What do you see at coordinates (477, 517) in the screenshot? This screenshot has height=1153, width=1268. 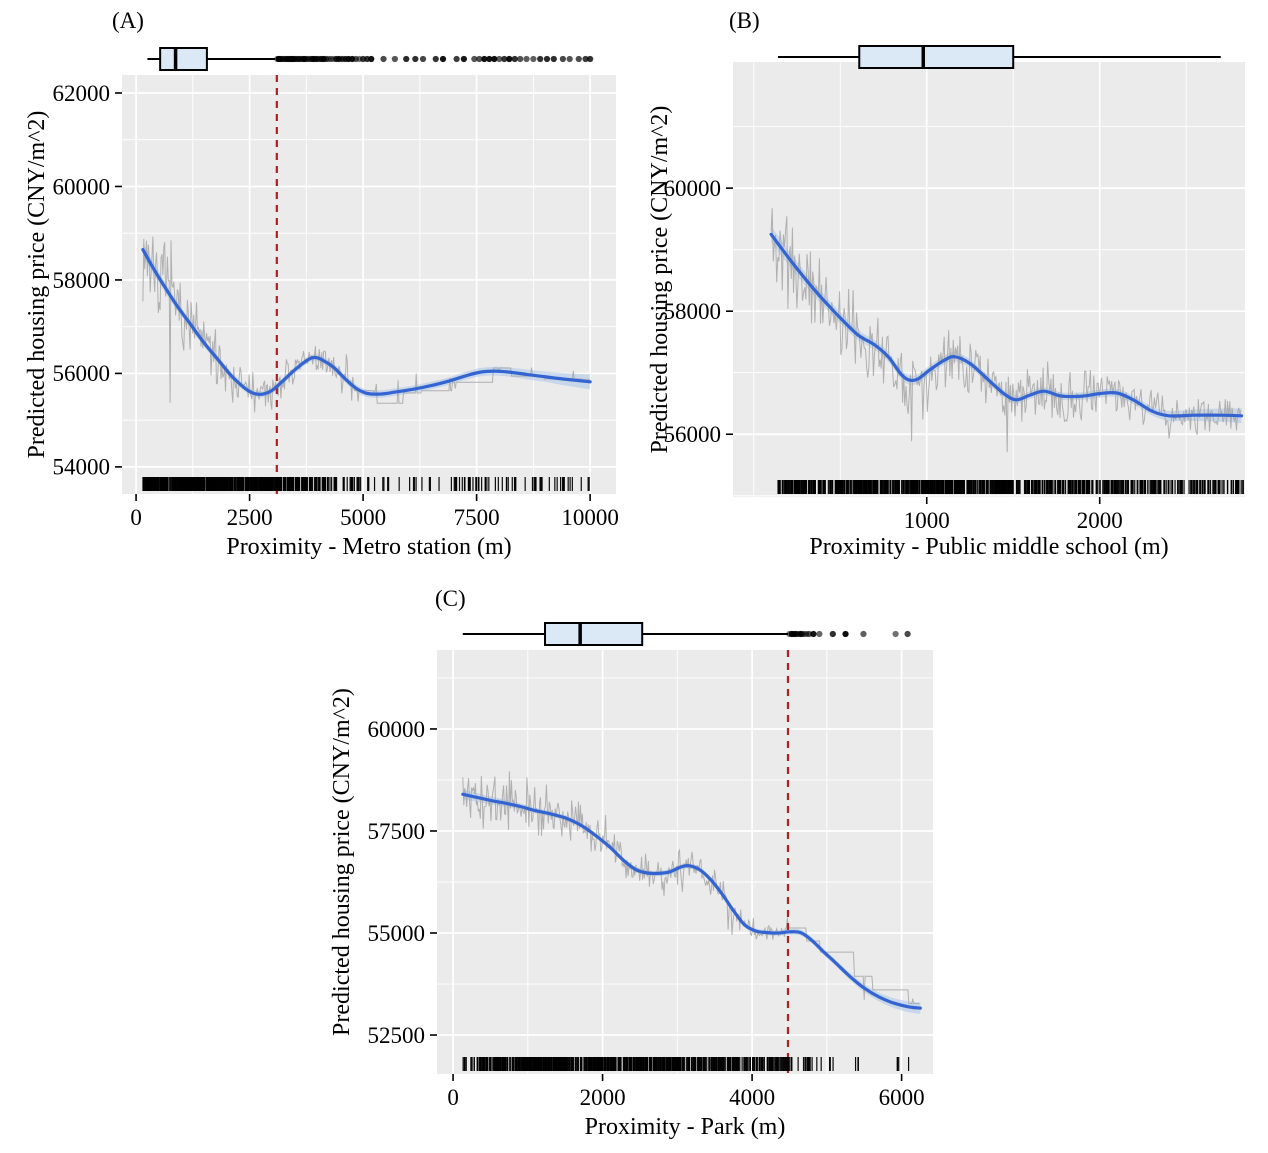 I see `x-tick-label: 7500` at bounding box center [477, 517].